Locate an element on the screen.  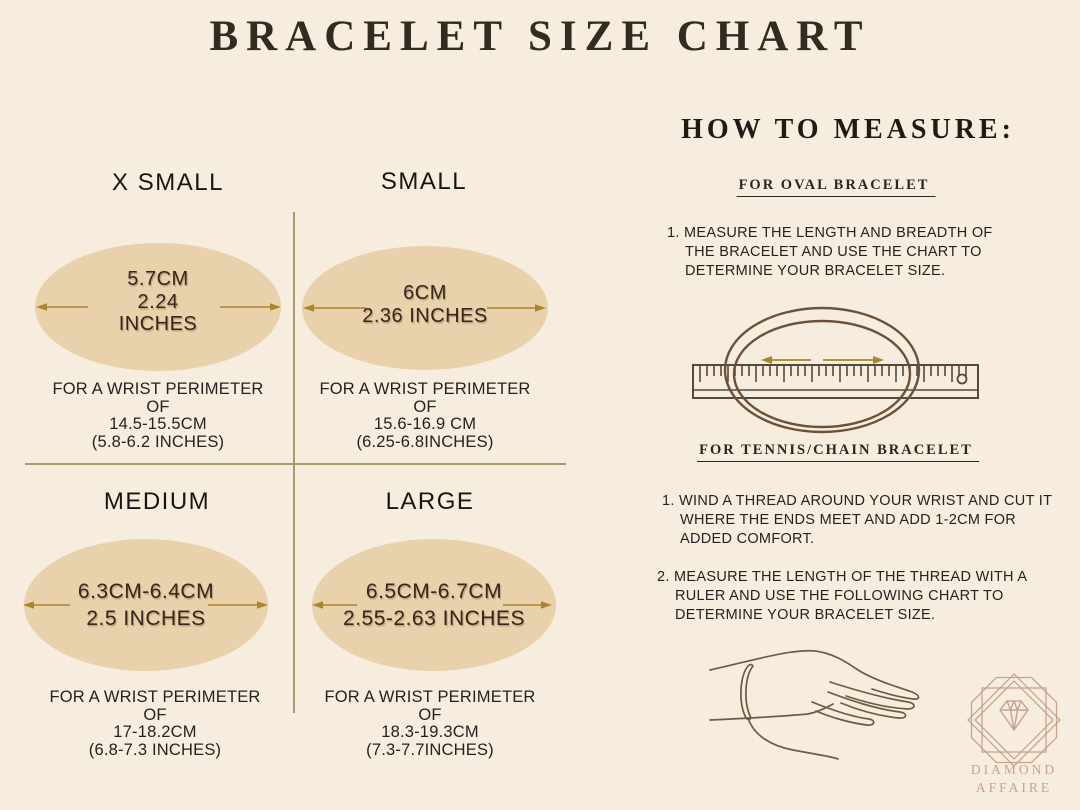
dim-line: 6CM is located at coordinates (425, 293).